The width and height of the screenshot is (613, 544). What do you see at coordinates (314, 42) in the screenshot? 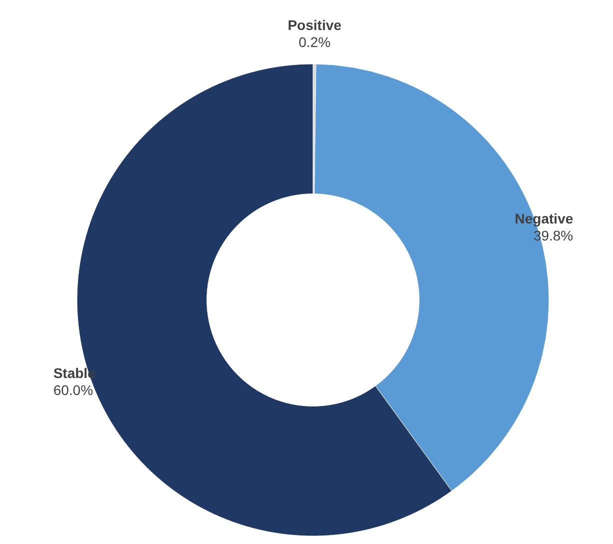
I see `data-label: 0.2%` at bounding box center [314, 42].